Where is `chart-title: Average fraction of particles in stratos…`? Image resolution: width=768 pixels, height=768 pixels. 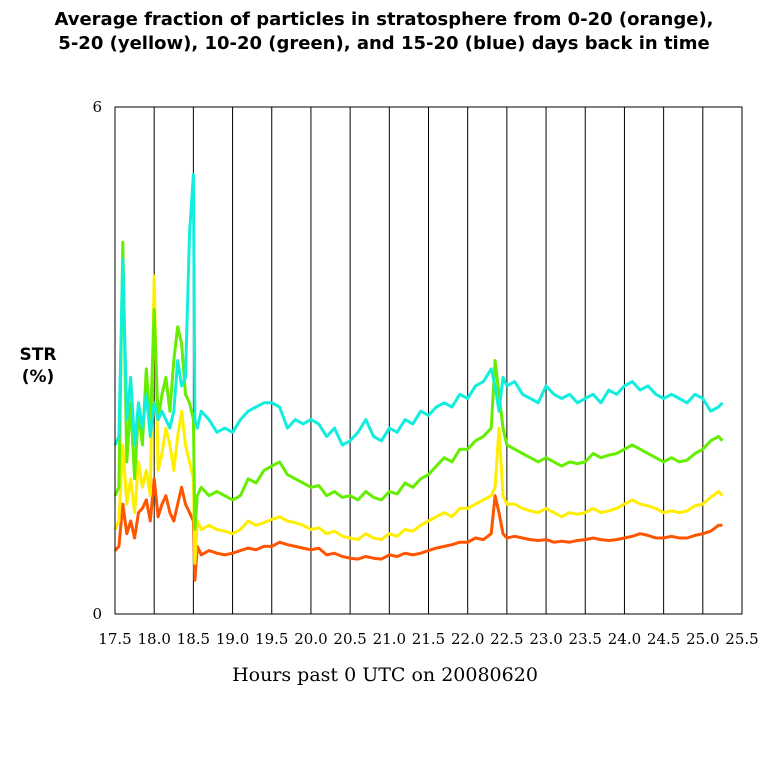
chart-title: Average fraction of particles in stratos… is located at coordinates (384, 32).